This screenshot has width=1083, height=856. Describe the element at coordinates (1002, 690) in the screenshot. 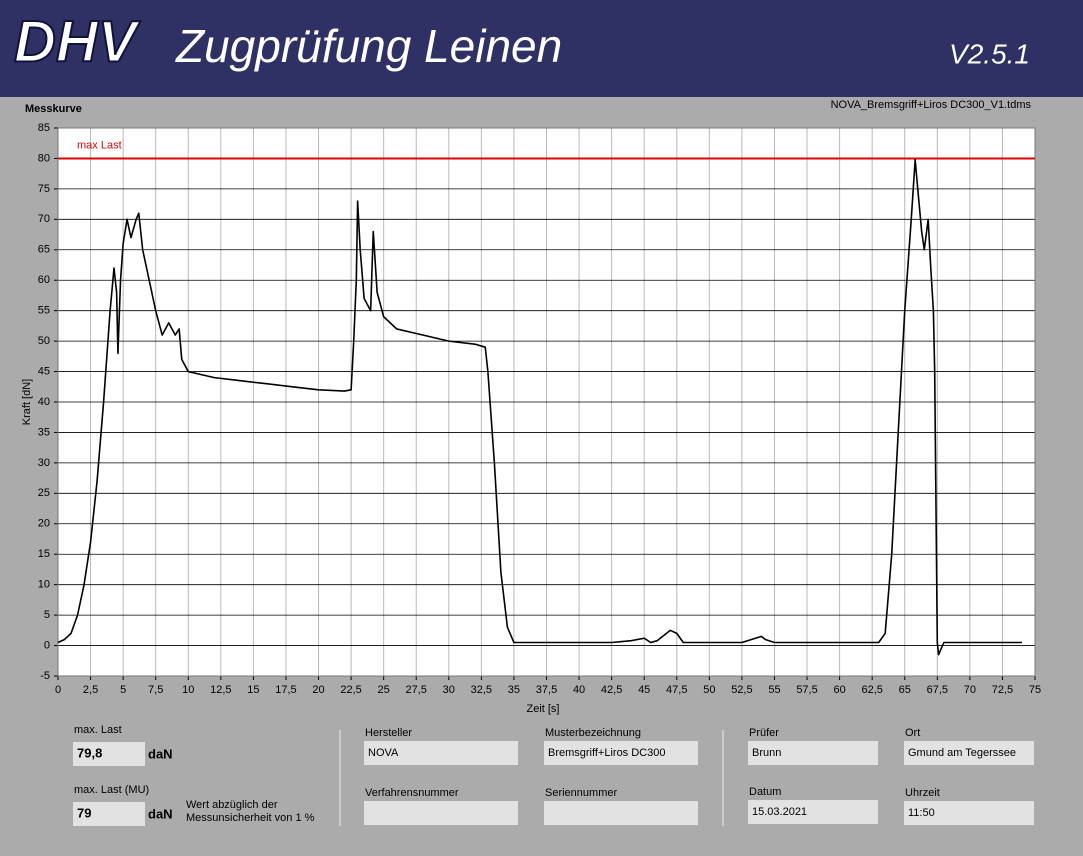

I see `x-tick-label: 72,5` at that location.